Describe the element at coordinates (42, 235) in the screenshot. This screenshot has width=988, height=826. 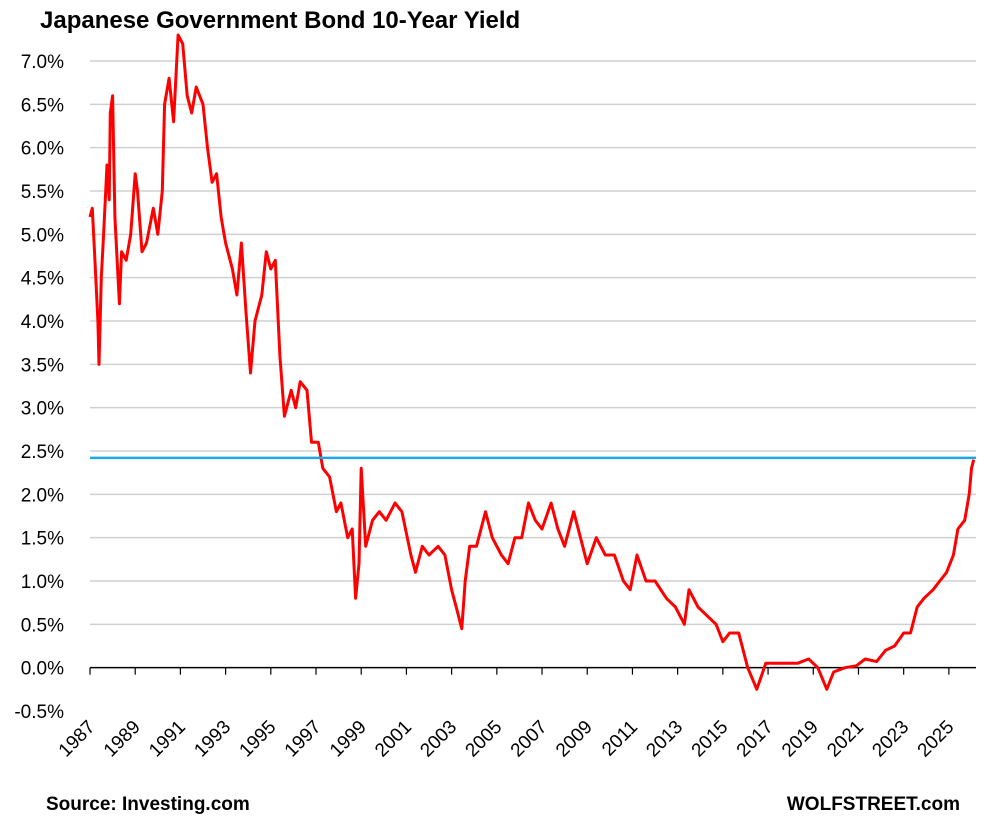
I see `y-tick-label: 5.0%` at that location.